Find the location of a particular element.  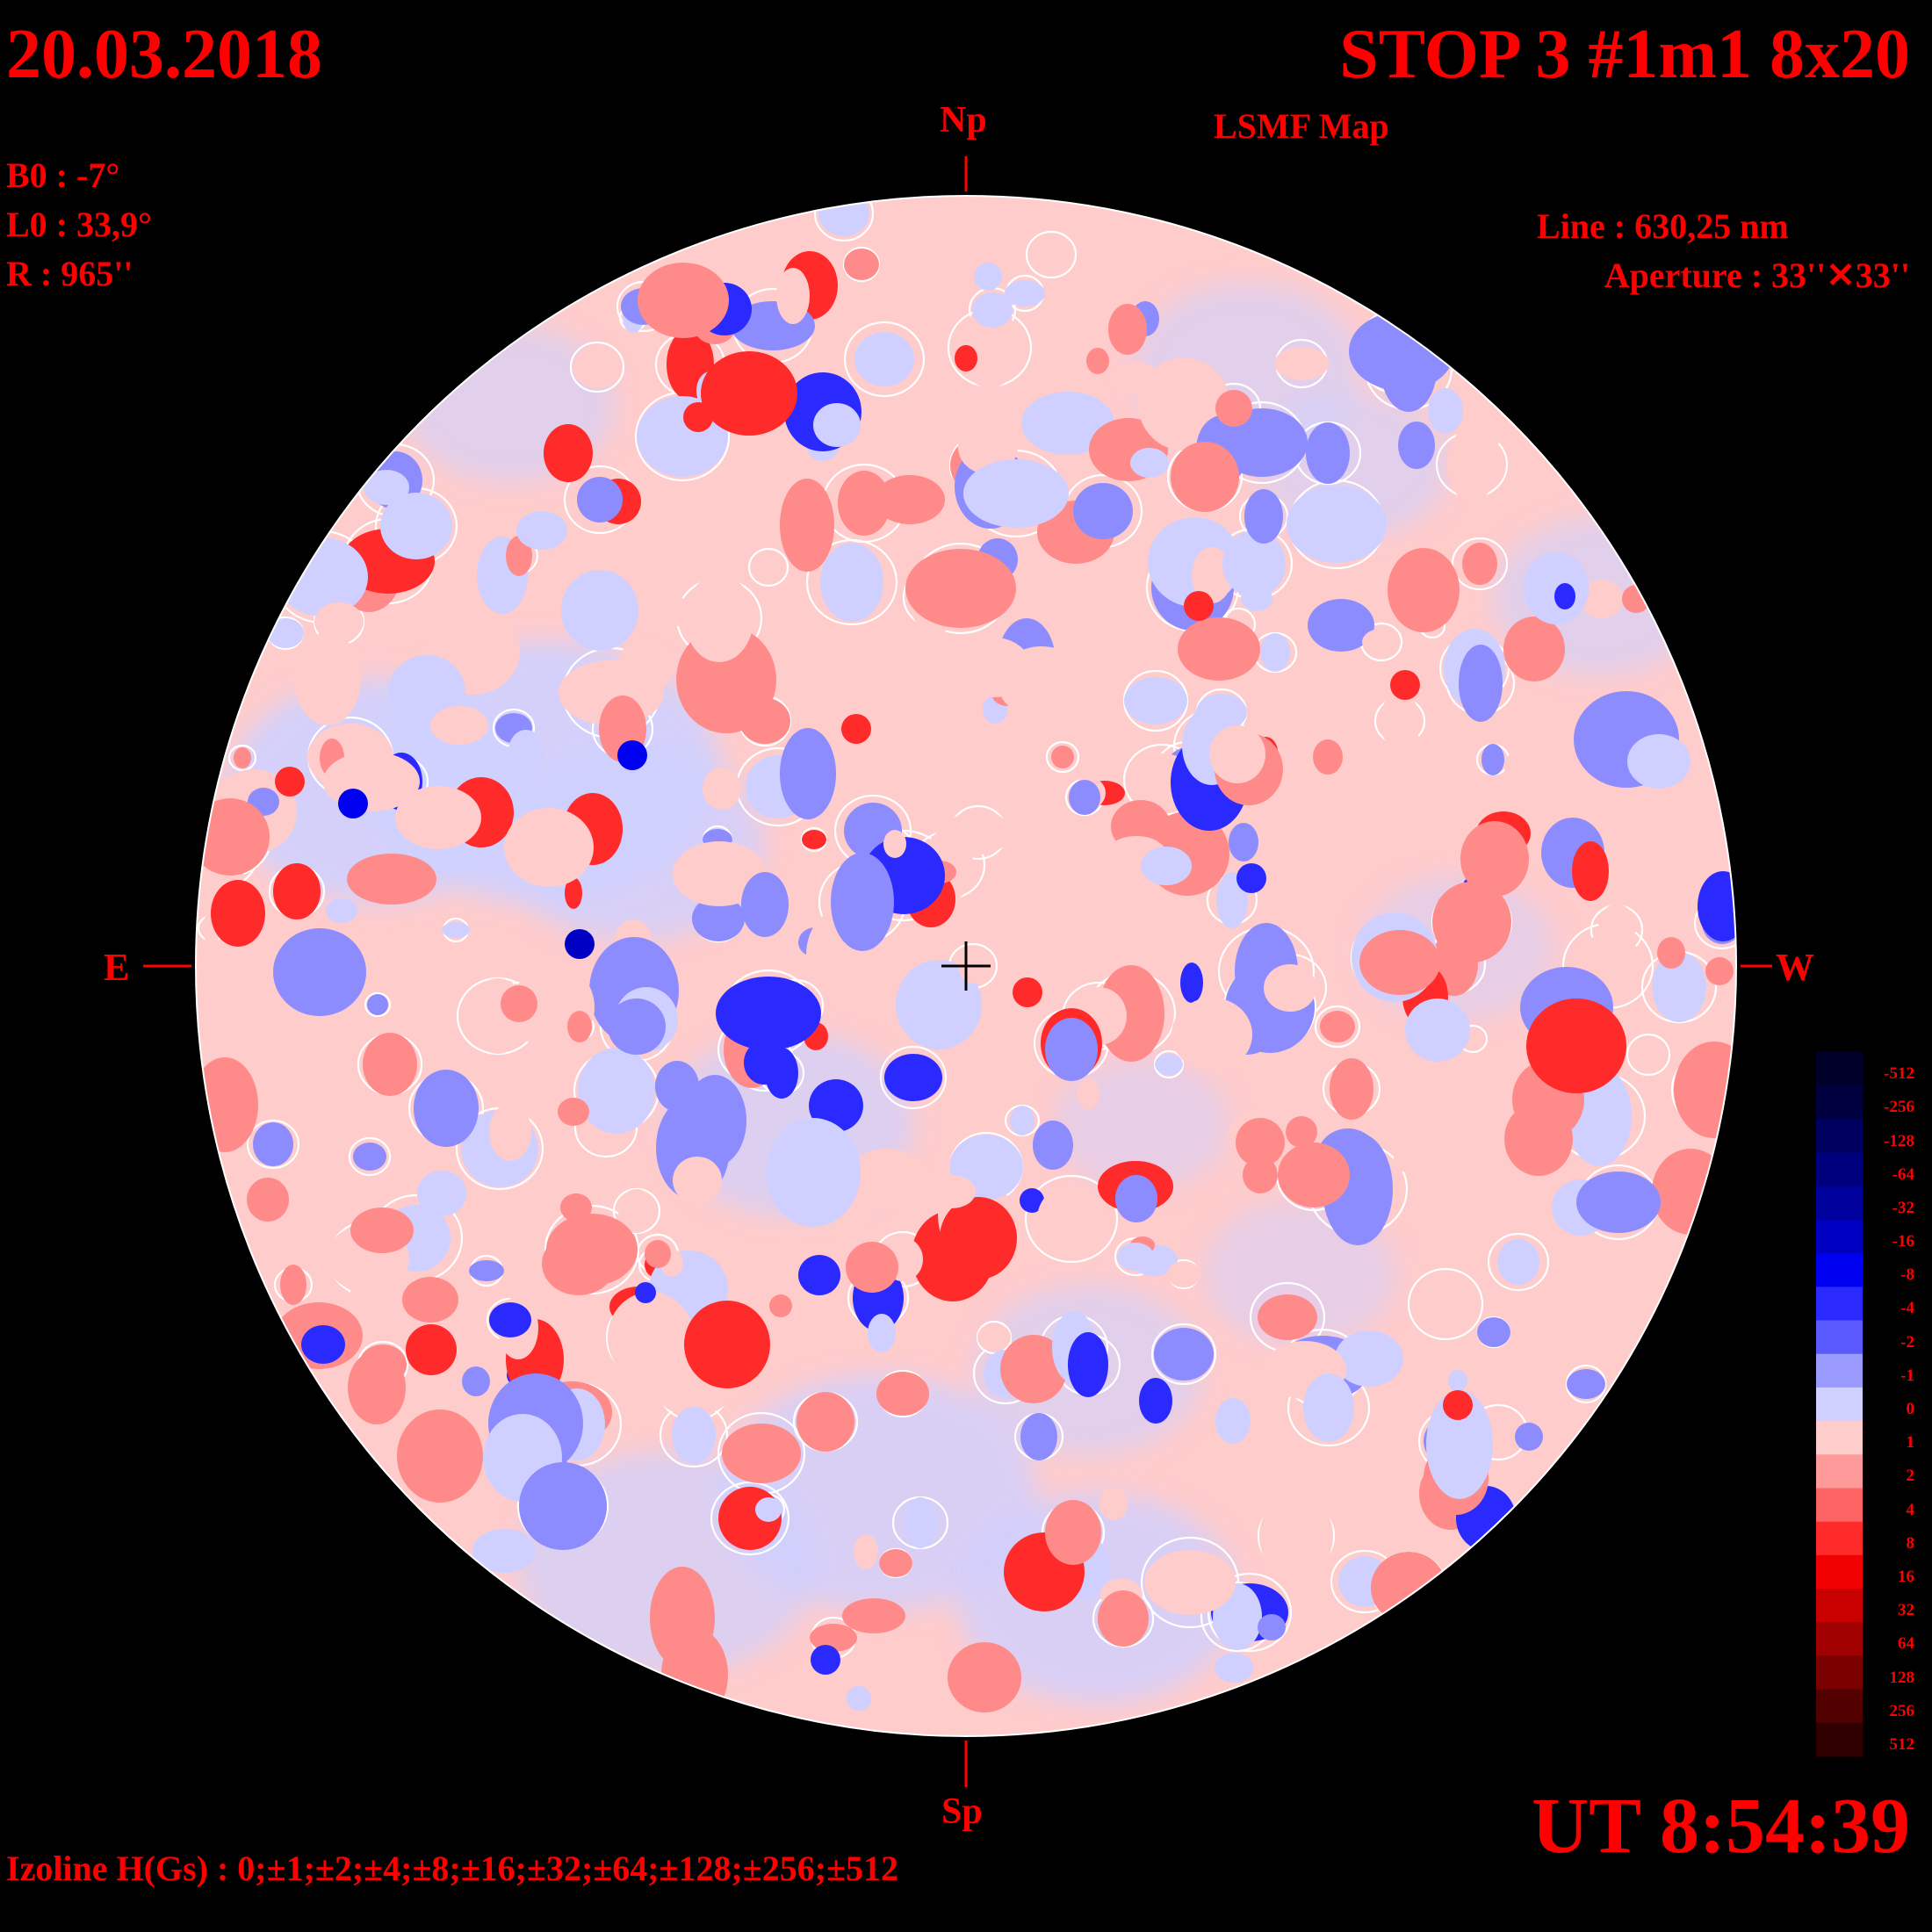

center-crosshair-icon is located at coordinates (966, 966).